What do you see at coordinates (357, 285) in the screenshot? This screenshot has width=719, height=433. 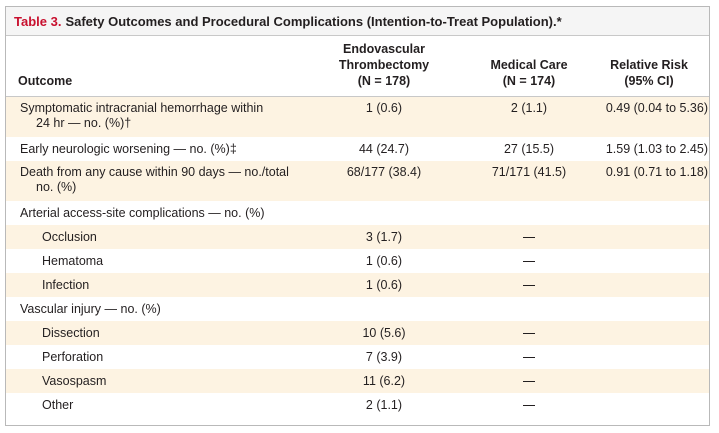 I see `table-row: Infection 1 (0.6)` at bounding box center [357, 285].